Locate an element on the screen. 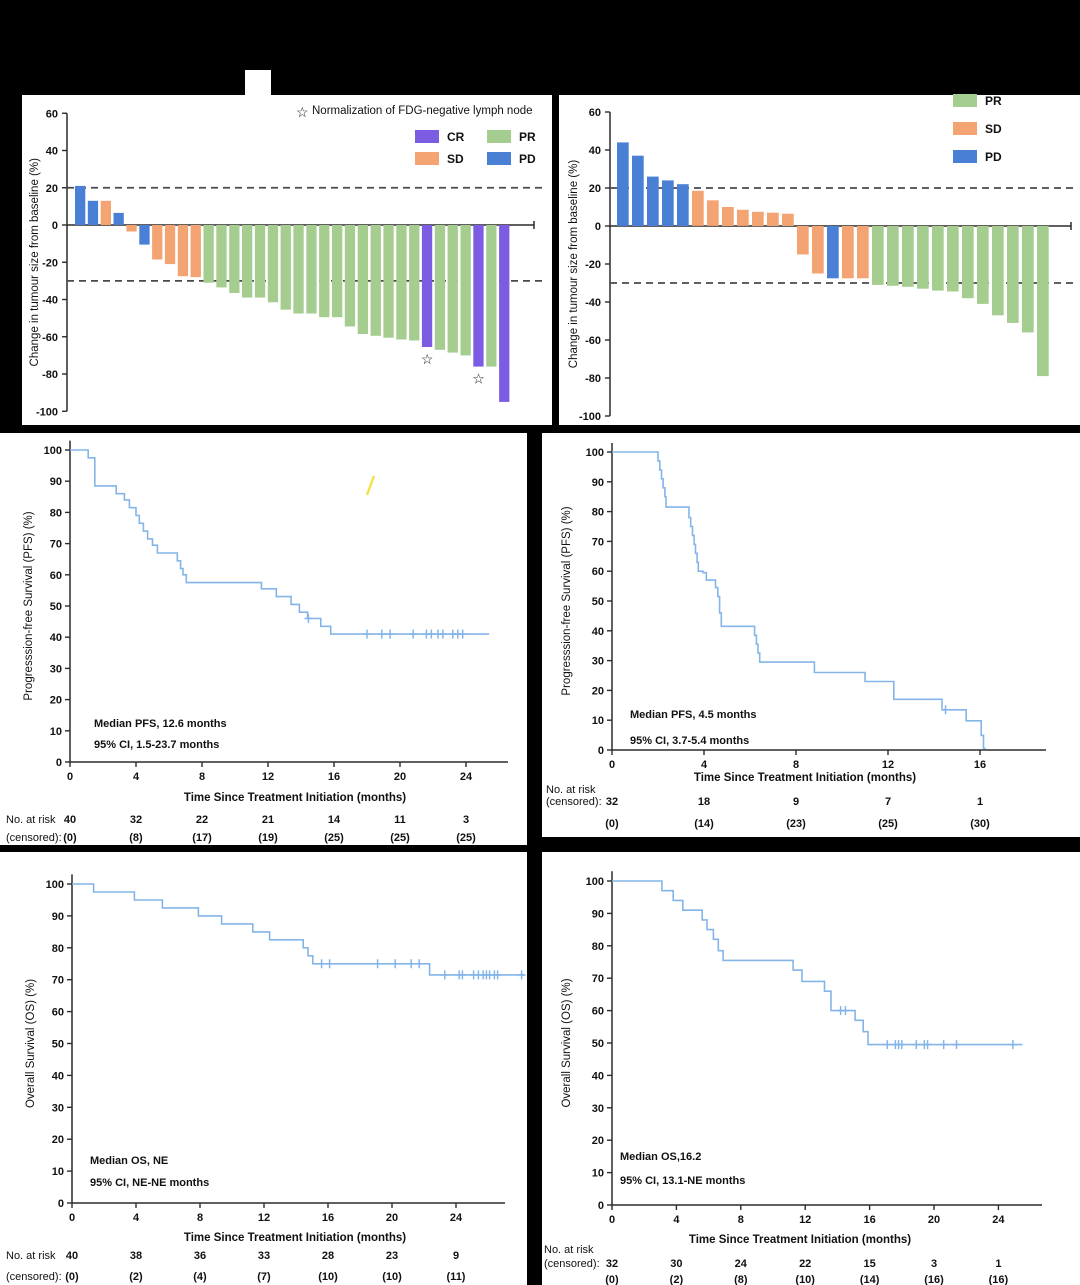  legend-note-star-icon: ☆ is located at coordinates (302, 112).